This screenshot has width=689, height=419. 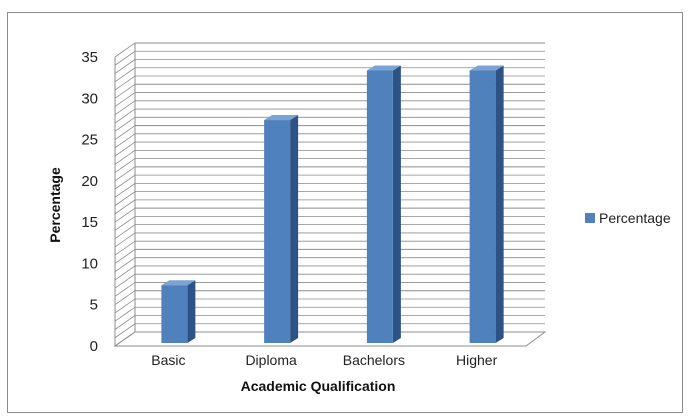 What do you see at coordinates (94, 346) in the screenshot?
I see `y-tick-label: 0` at bounding box center [94, 346].